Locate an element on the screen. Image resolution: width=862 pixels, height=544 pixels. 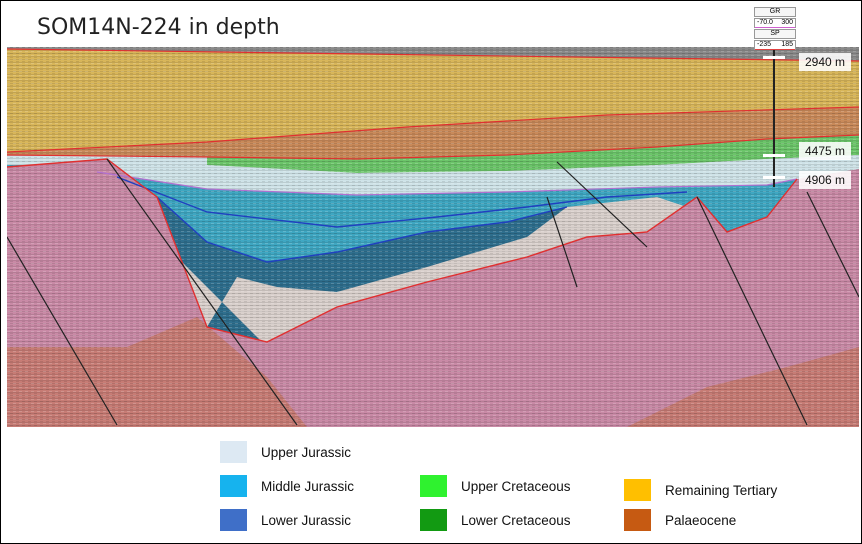
horizon-cretaceous-base is located at coordinates (447, 183).